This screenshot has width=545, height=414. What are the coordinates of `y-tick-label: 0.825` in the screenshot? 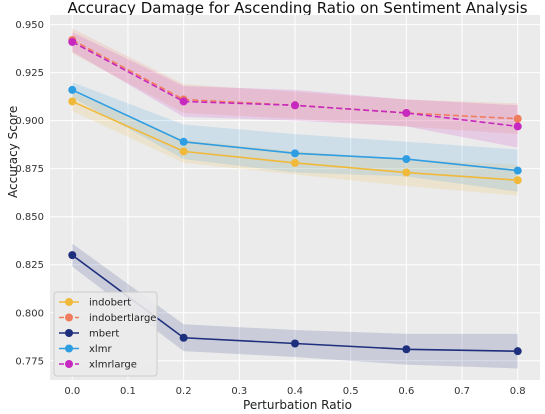 It's located at (29, 265).